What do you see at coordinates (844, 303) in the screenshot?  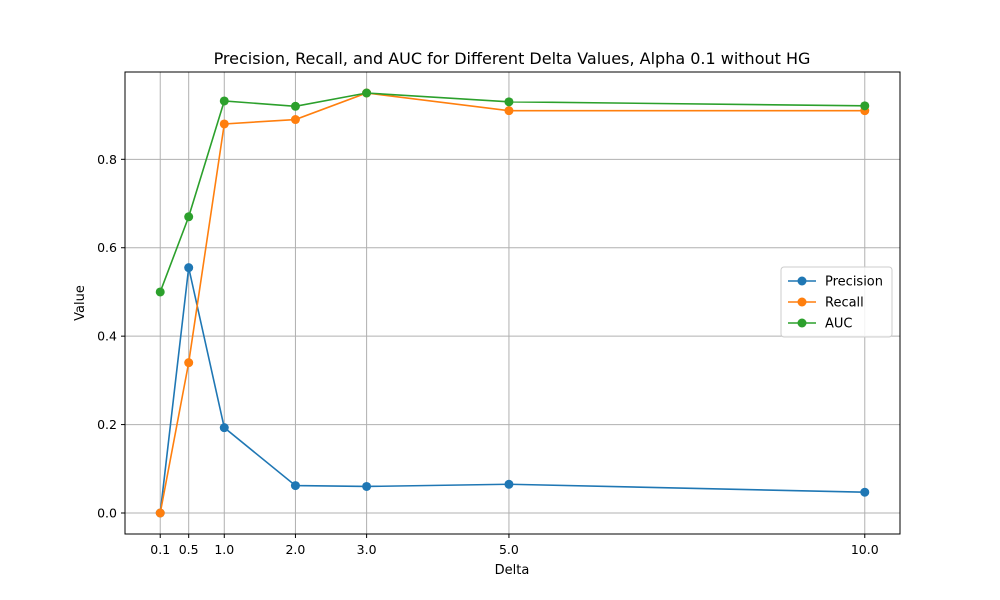 I see `legend-label: Recall` at bounding box center [844, 303].